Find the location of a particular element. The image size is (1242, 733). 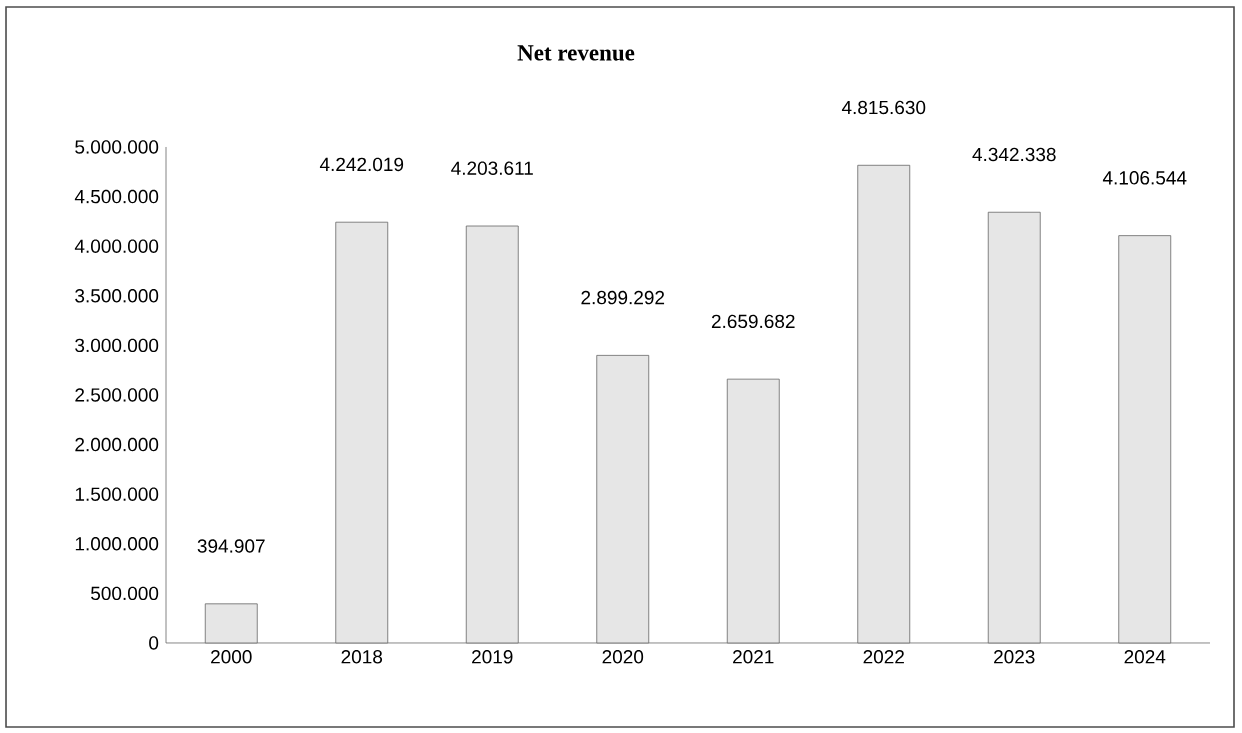

x-tick-label: 2024 is located at coordinates (1145, 657).